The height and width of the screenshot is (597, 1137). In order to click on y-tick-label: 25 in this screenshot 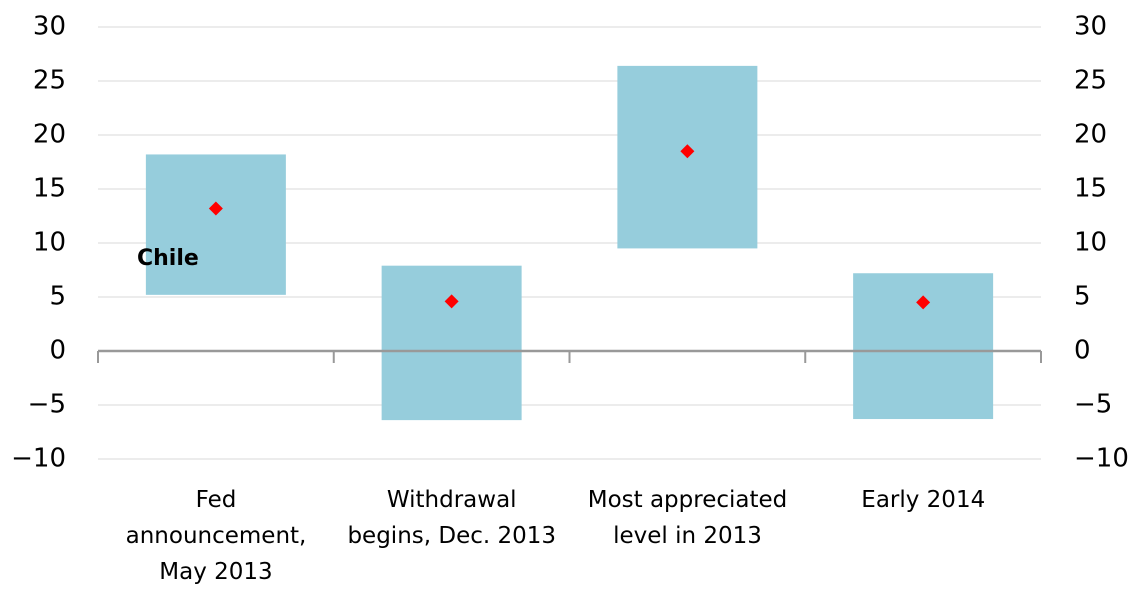, I will do `click(49, 81)`.